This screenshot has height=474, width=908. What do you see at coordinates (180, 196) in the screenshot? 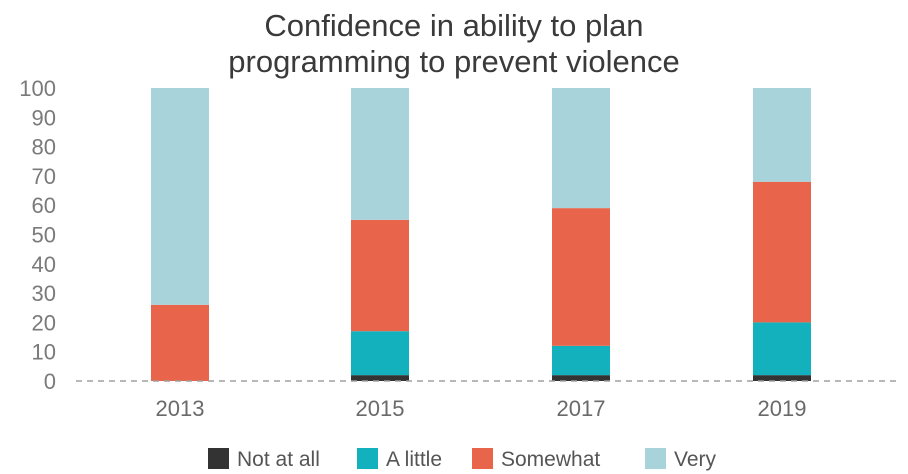
I see `bar-segment-very-2013` at bounding box center [180, 196].